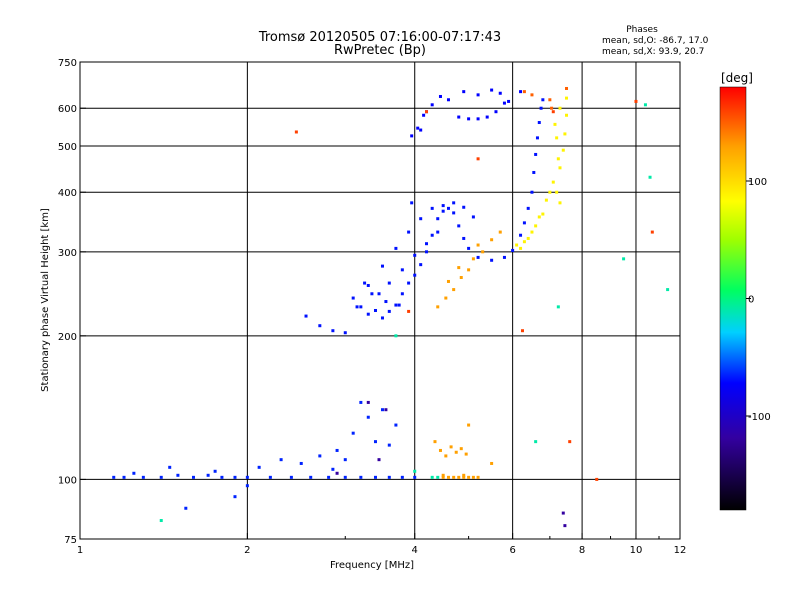 The height and width of the screenshot is (600, 800). What do you see at coordinates (80, 550) in the screenshot?
I see `x-tick-label: 1` at bounding box center [80, 550].